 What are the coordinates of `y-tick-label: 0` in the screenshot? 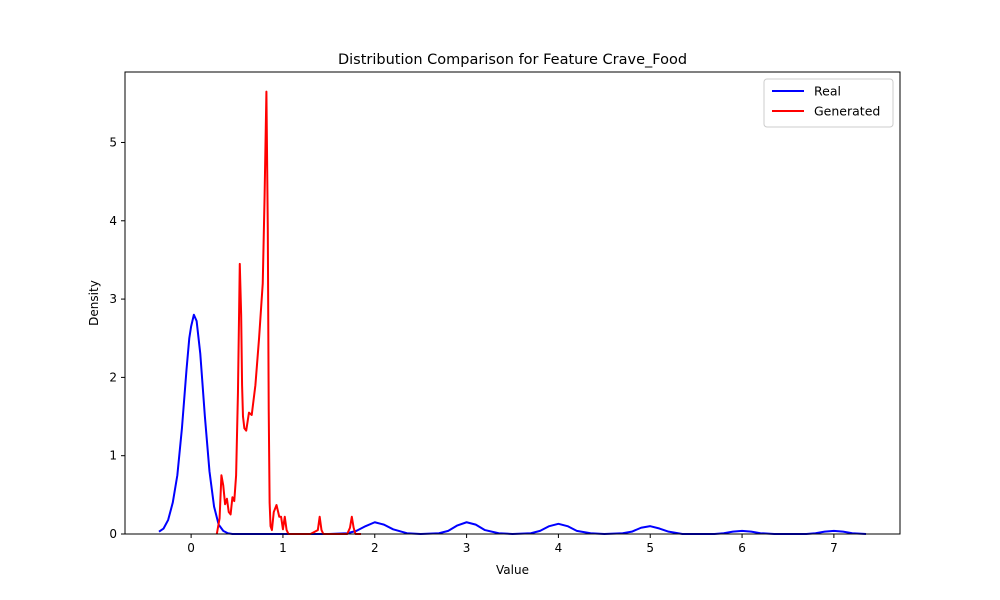 It's located at (113, 534).